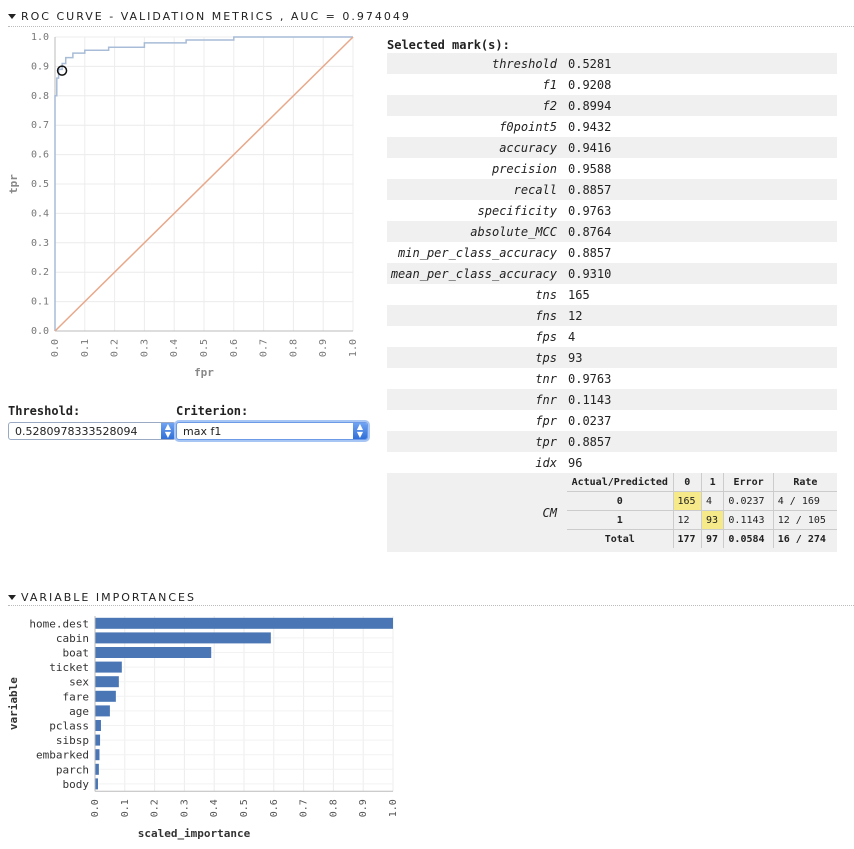  Describe the element at coordinates (549, 106) in the screenshot. I see `metric-name: f2` at that location.